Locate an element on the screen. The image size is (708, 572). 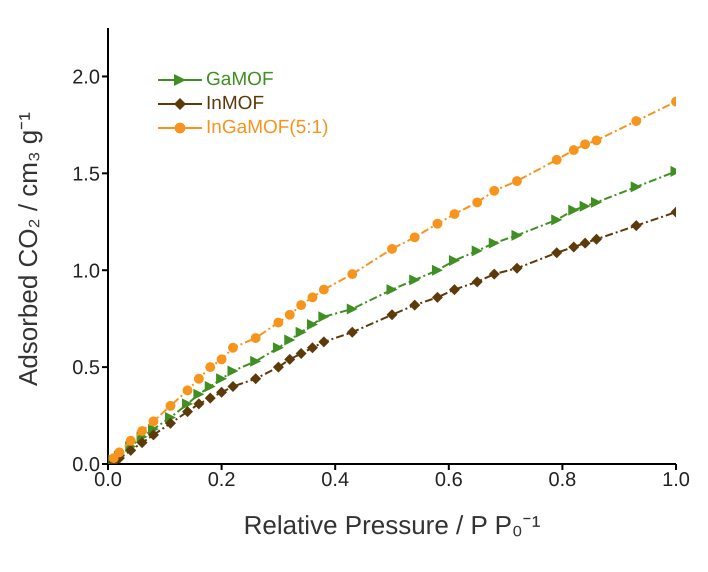
y-tick-label: 1.0 is located at coordinates (86, 271).